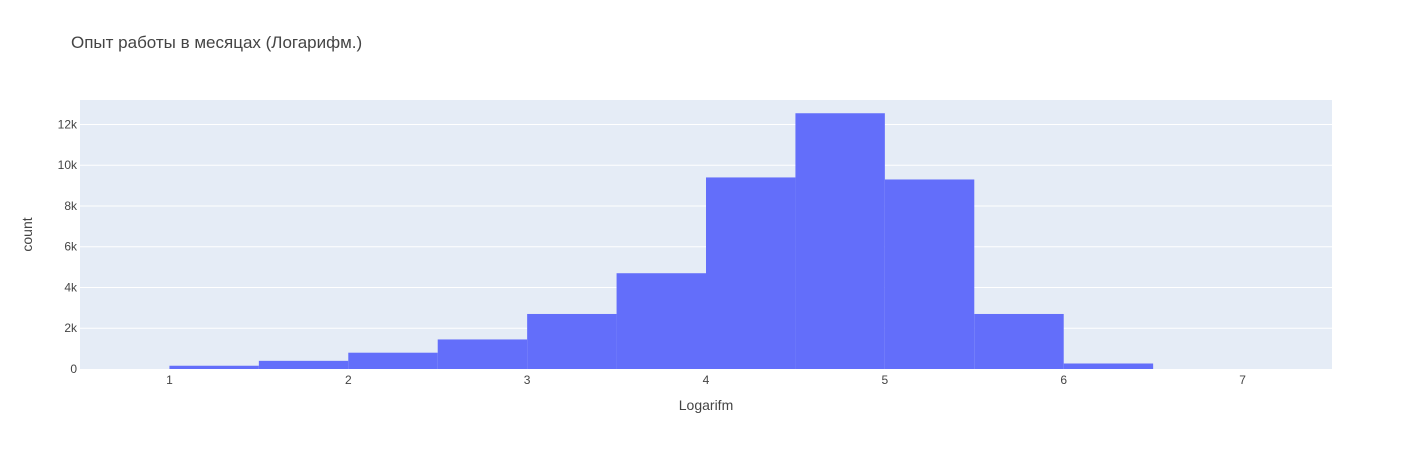 The width and height of the screenshot is (1412, 450). I want to click on y-tick-label: 12k, so click(68, 124).